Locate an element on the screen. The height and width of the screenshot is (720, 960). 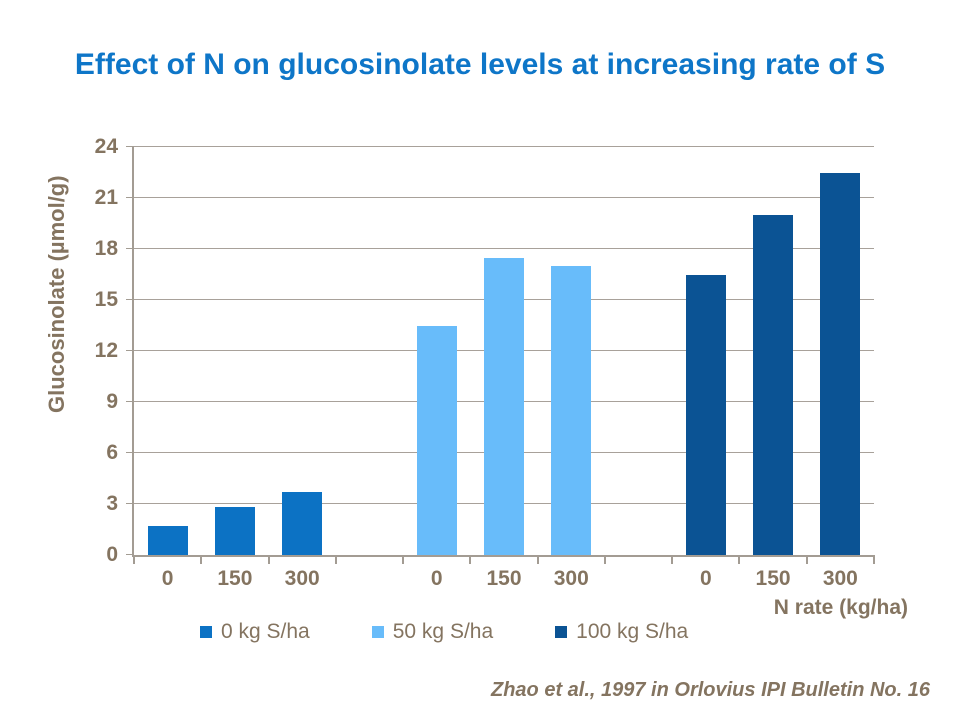
y-tick-label: 9 is located at coordinates (112, 401).